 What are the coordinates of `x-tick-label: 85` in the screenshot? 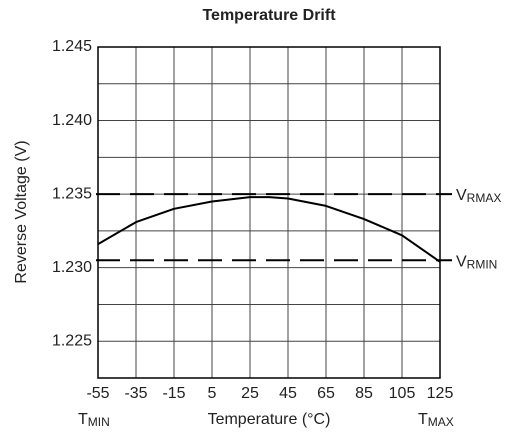 It's located at (364, 393).